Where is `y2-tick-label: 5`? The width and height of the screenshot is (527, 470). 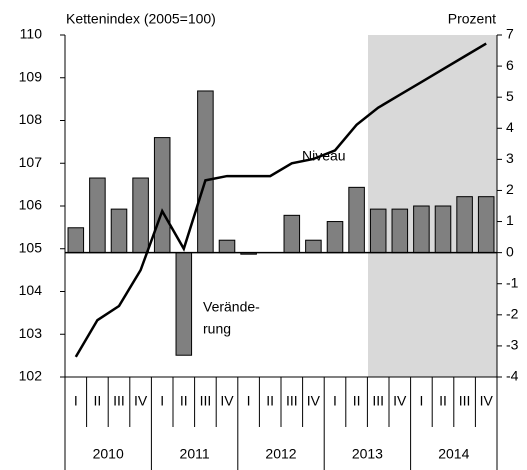 y2-tick-label: 5 is located at coordinates (510, 96).